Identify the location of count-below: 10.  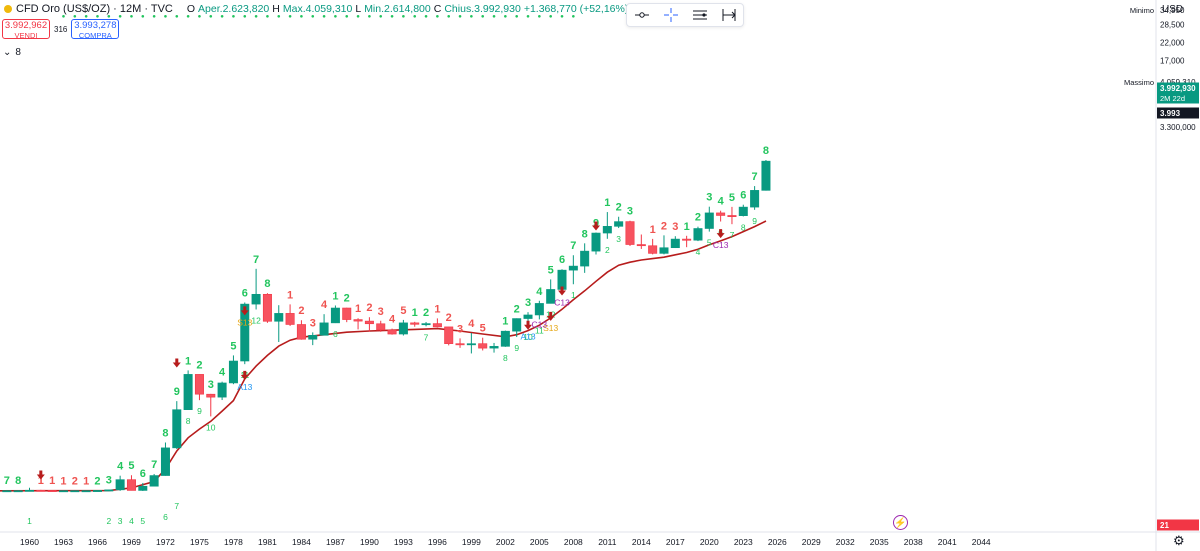
(528, 337).